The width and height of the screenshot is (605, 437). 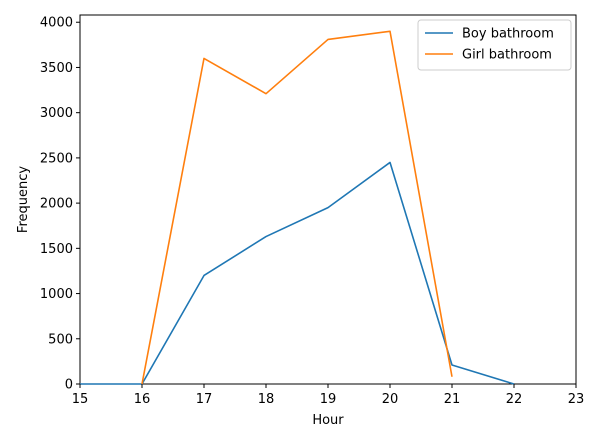 What do you see at coordinates (56, 113) in the screenshot?
I see `y-tick-label: 3000` at bounding box center [56, 113].